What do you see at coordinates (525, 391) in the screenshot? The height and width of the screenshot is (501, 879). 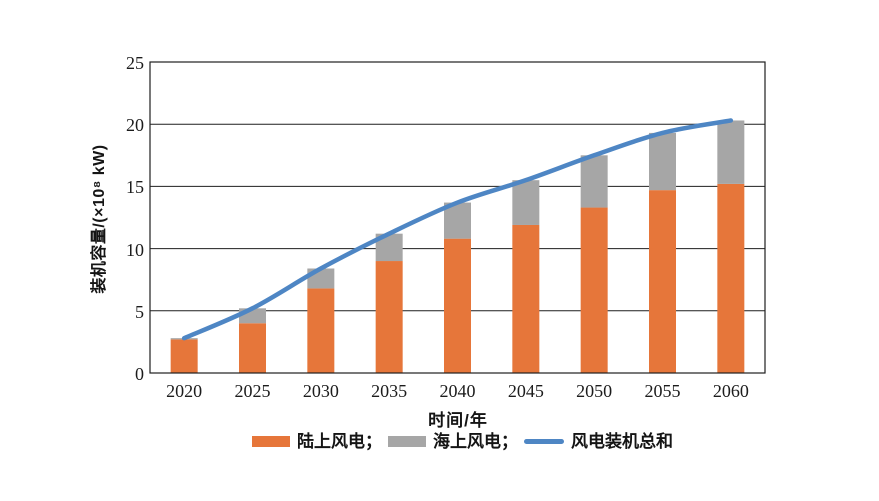 I see `x-tick-label-2045: 2045` at bounding box center [525, 391].